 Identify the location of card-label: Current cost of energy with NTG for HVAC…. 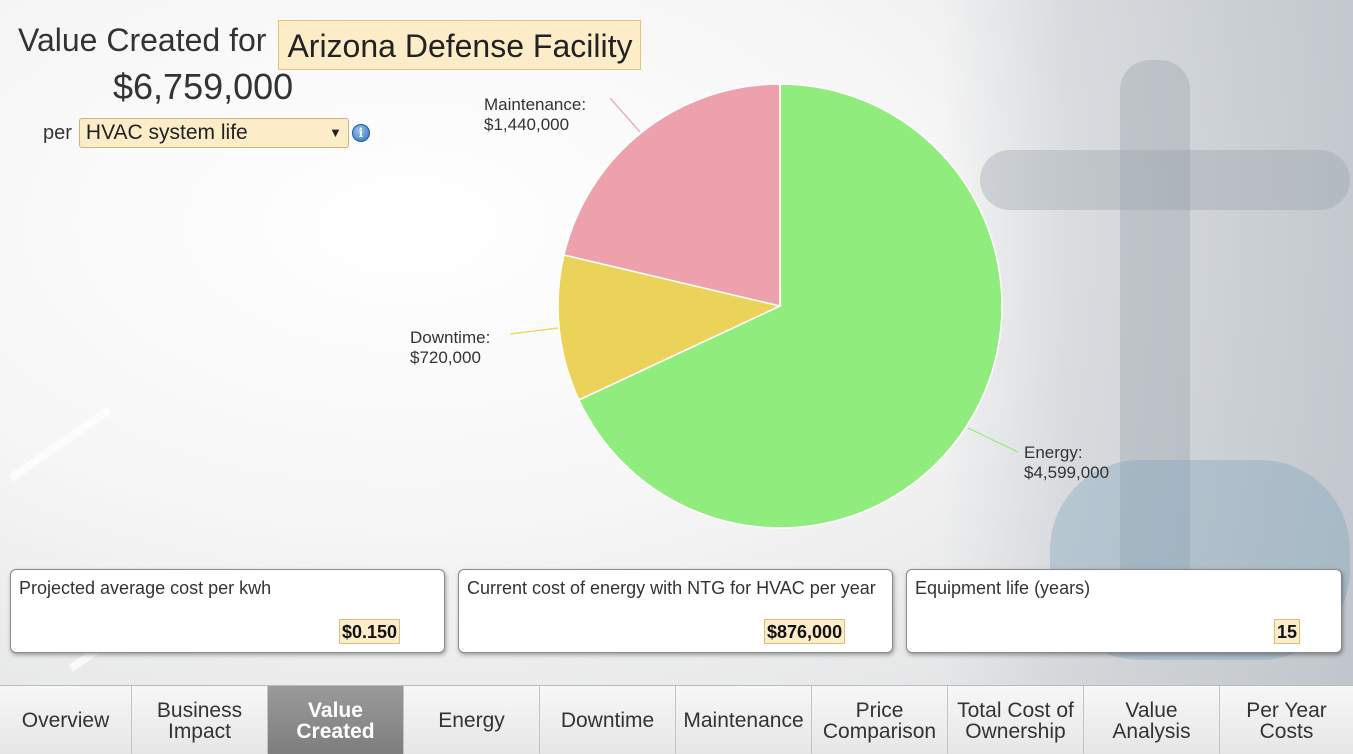
(671, 588).